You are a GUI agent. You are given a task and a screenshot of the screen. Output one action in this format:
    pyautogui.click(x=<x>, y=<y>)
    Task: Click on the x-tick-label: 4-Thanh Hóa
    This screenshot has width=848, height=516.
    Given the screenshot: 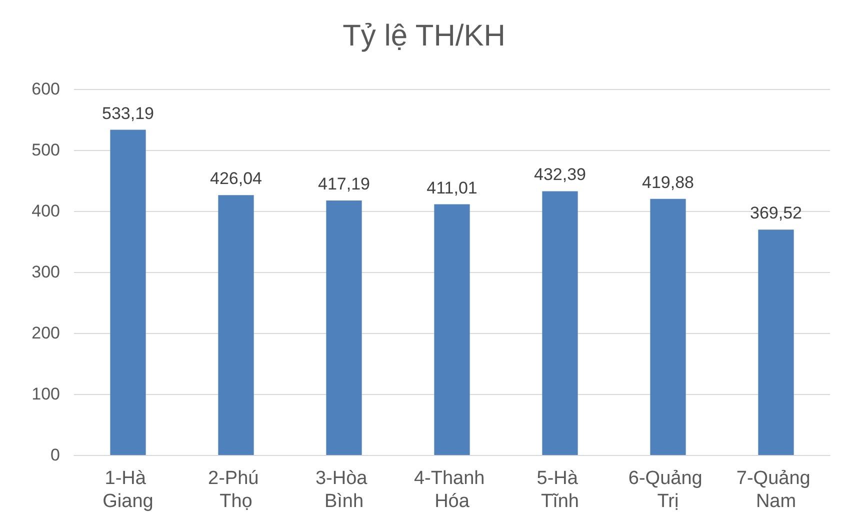 What is the action you would take?
    pyautogui.click(x=452, y=490)
    